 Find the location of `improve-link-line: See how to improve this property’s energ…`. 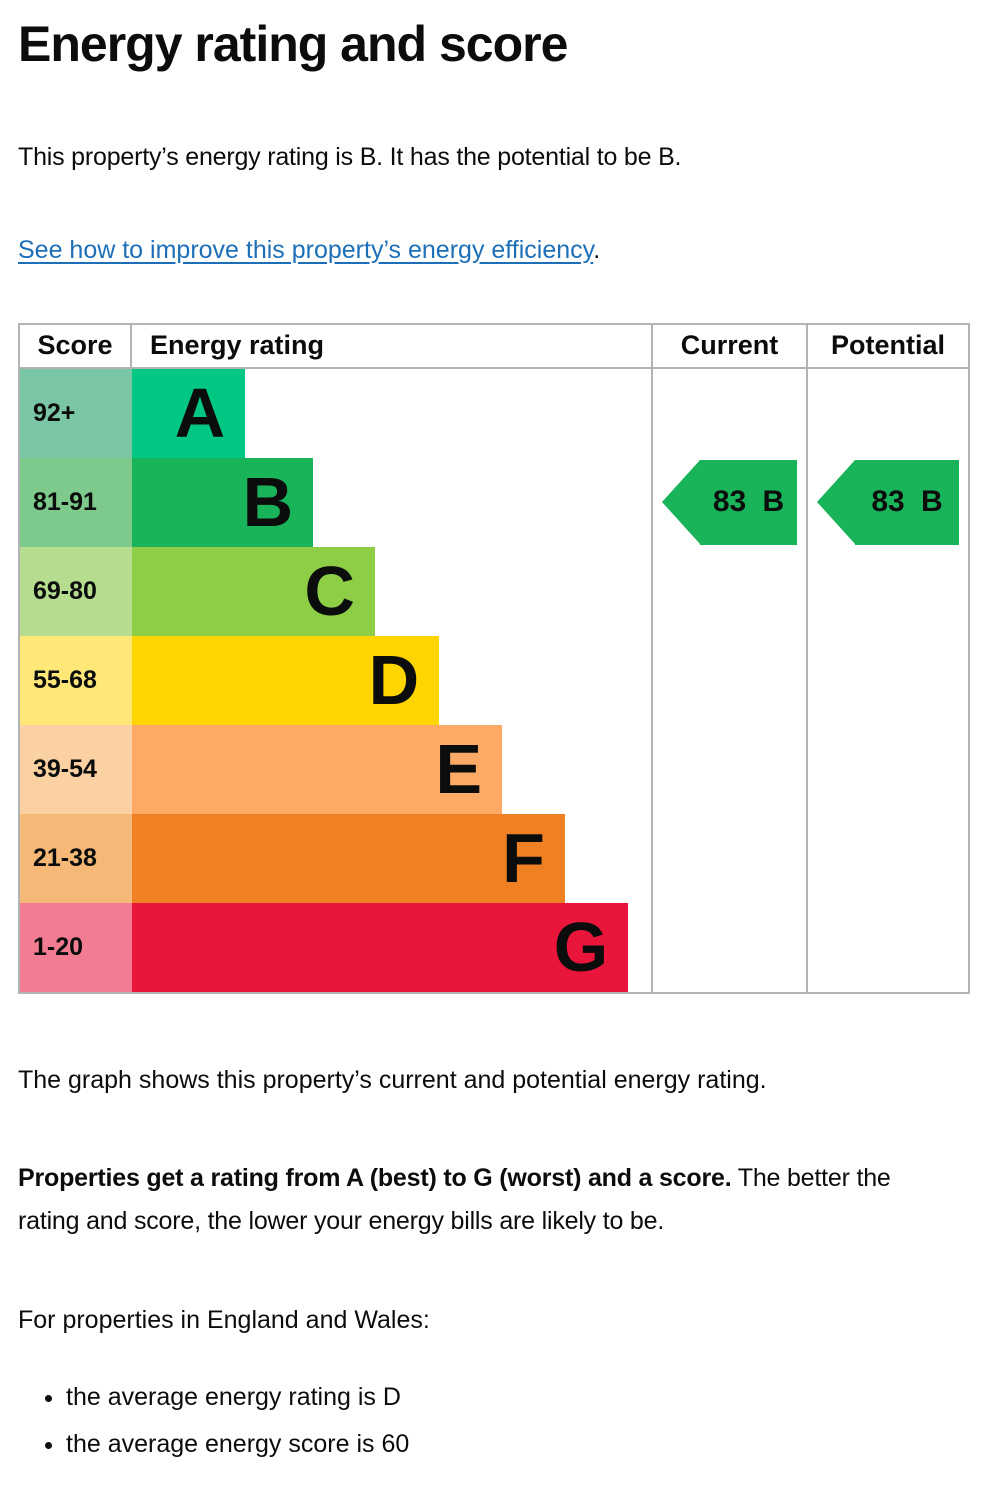

improve-link-line: See how to improve this property’s energ… is located at coordinates (495, 250).